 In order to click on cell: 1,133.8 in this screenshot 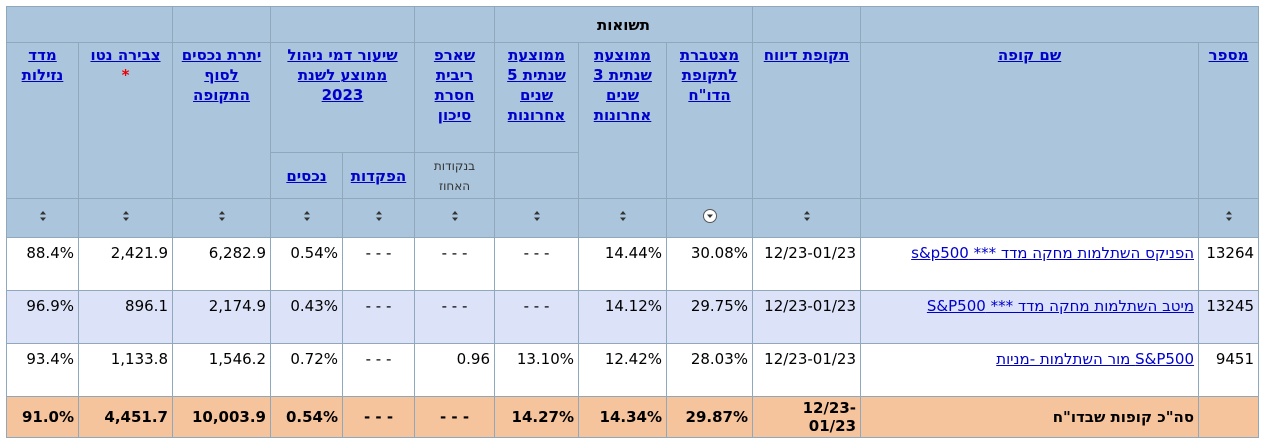, I will do `click(125, 370)`.